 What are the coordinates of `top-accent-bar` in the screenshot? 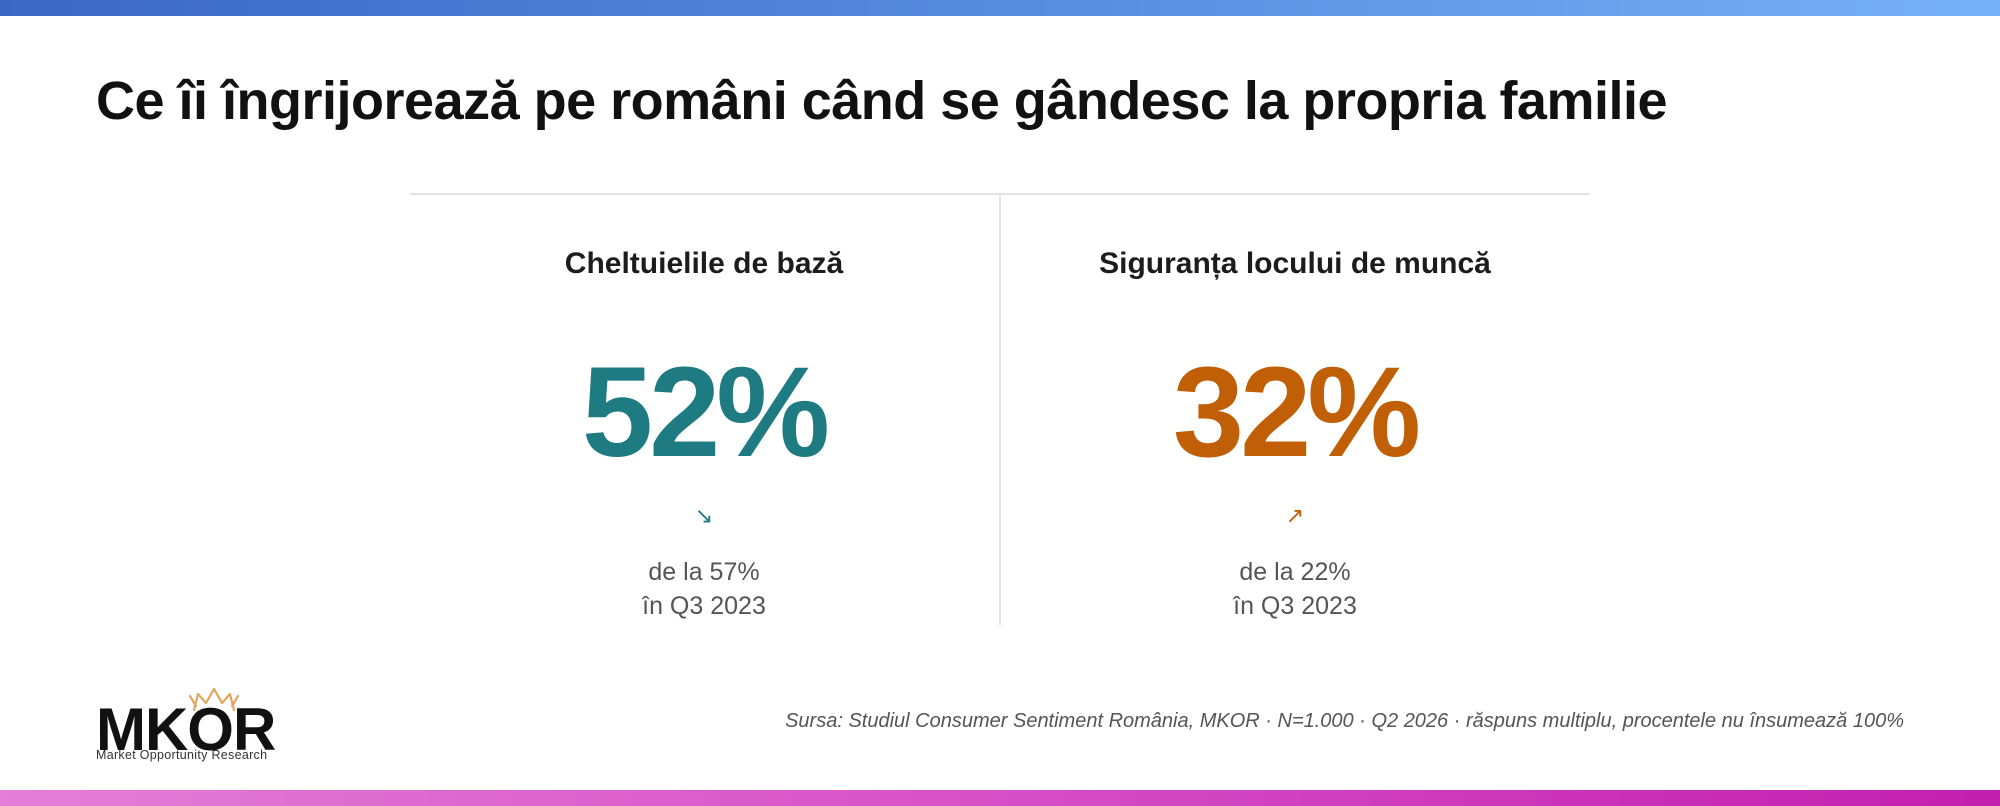 It's located at (1000, 8).